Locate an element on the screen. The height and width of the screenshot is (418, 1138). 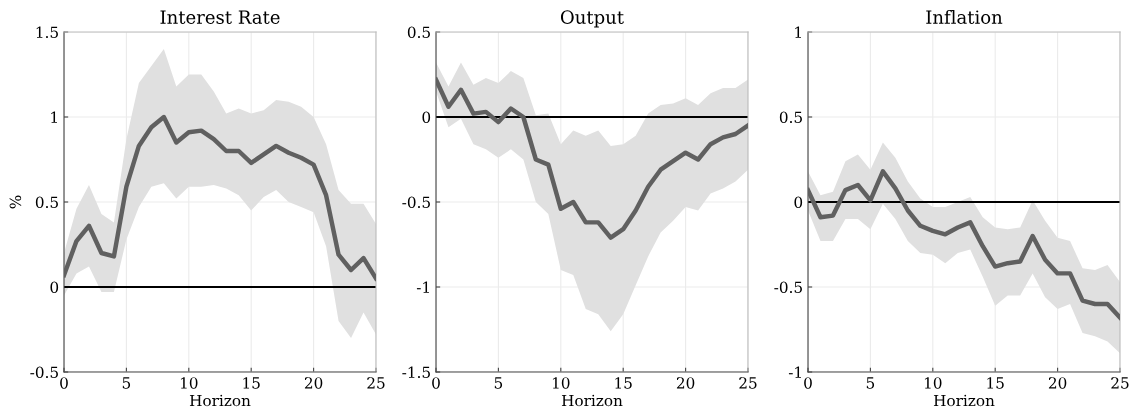
chart-title: Interest Rate is located at coordinates (220, 17).